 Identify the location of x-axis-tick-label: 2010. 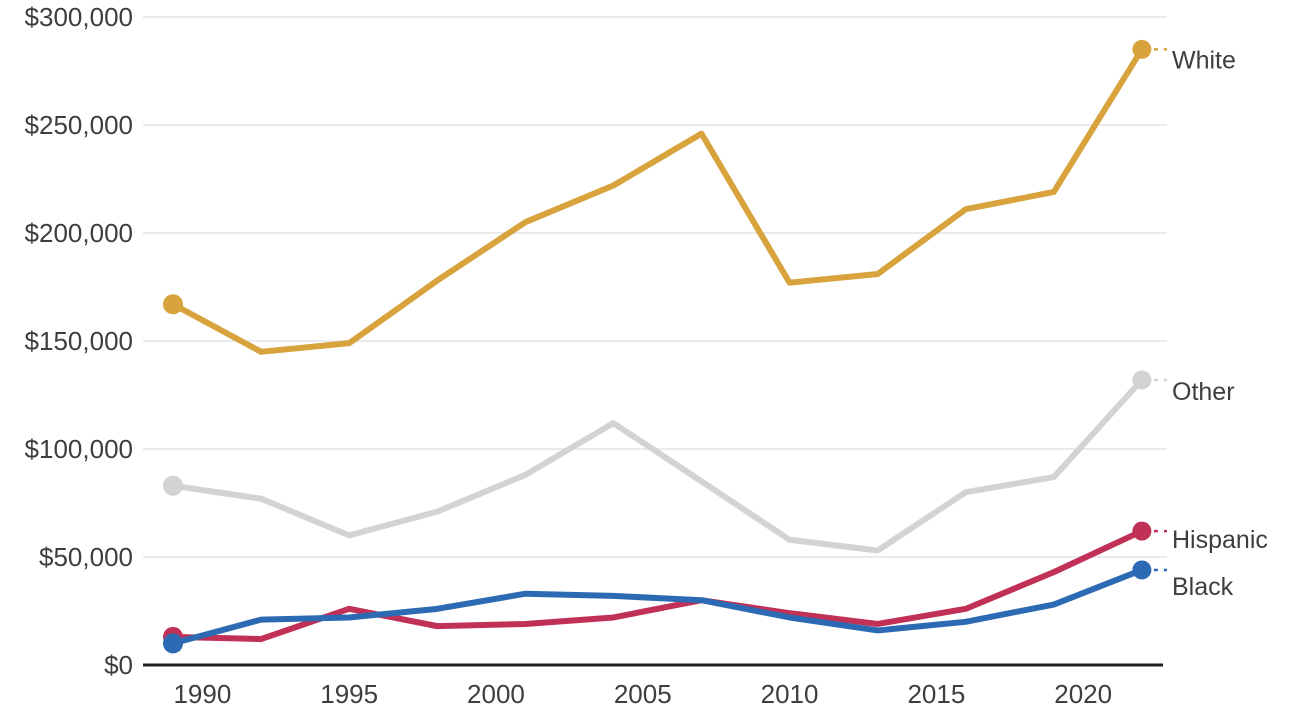
(790, 694).